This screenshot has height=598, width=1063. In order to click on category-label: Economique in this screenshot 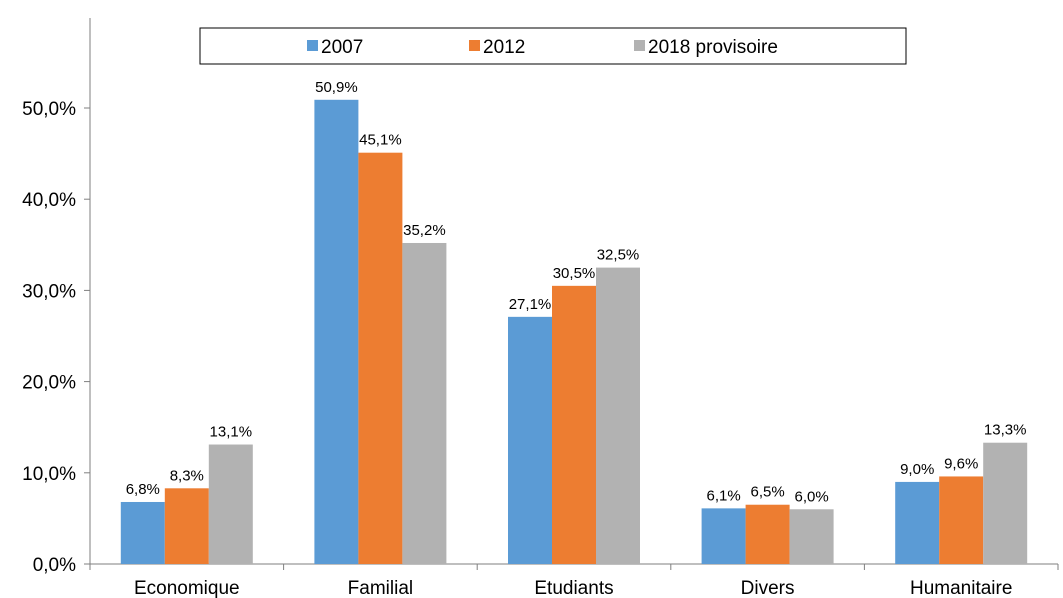, I will do `click(187, 588)`.